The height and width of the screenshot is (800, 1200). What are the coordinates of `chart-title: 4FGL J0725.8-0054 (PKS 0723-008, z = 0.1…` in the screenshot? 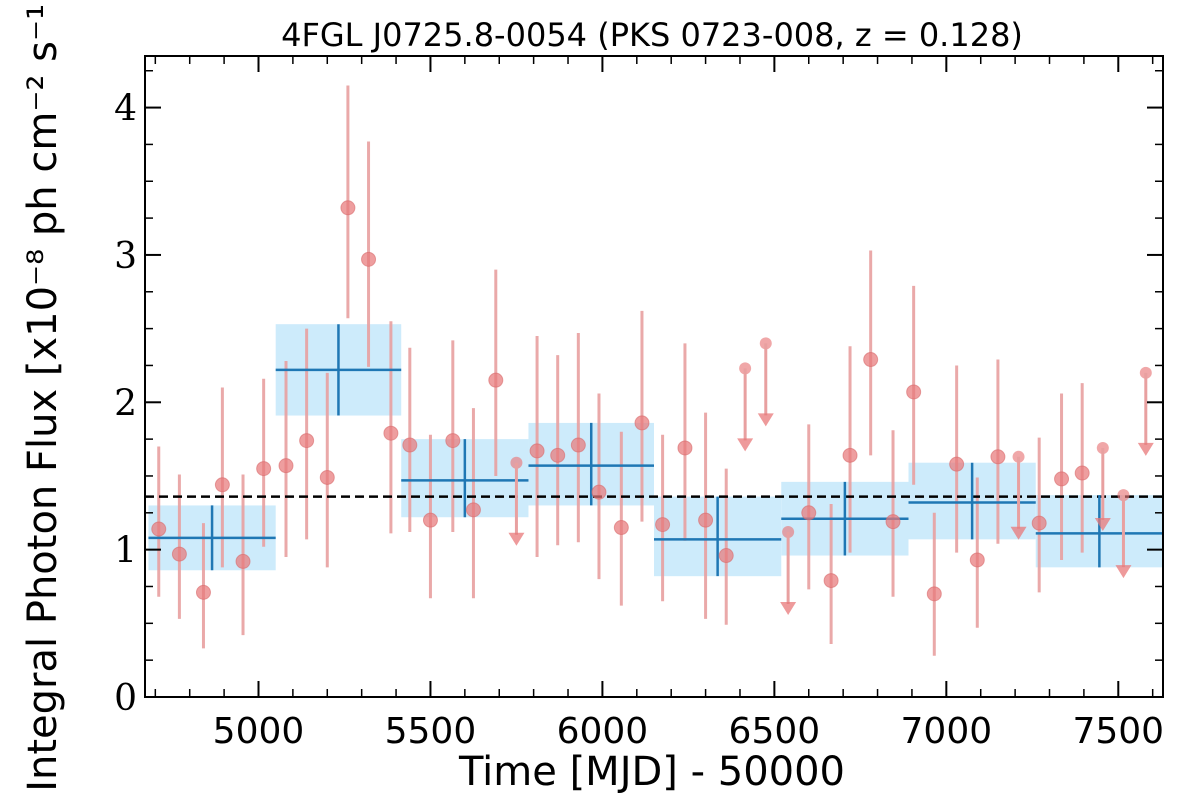 It's located at (652, 35).